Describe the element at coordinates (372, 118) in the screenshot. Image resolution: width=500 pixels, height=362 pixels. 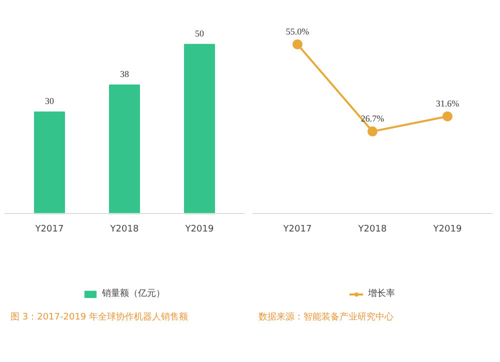
I see `data-label: 26.7%` at that location.